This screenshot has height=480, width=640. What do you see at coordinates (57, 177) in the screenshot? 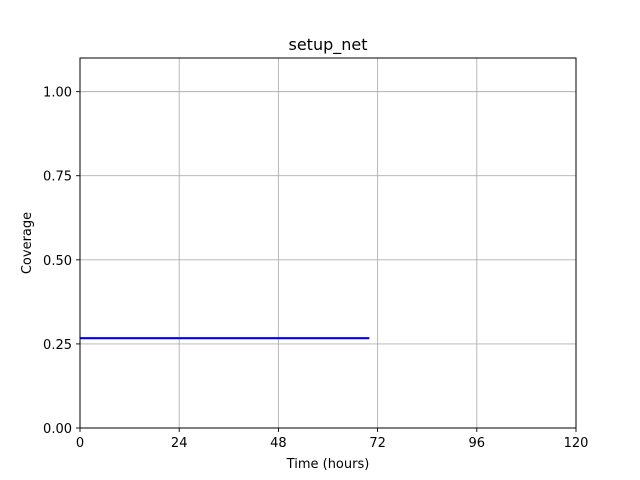
I see `y-tick-label: 0.75` at bounding box center [57, 177].